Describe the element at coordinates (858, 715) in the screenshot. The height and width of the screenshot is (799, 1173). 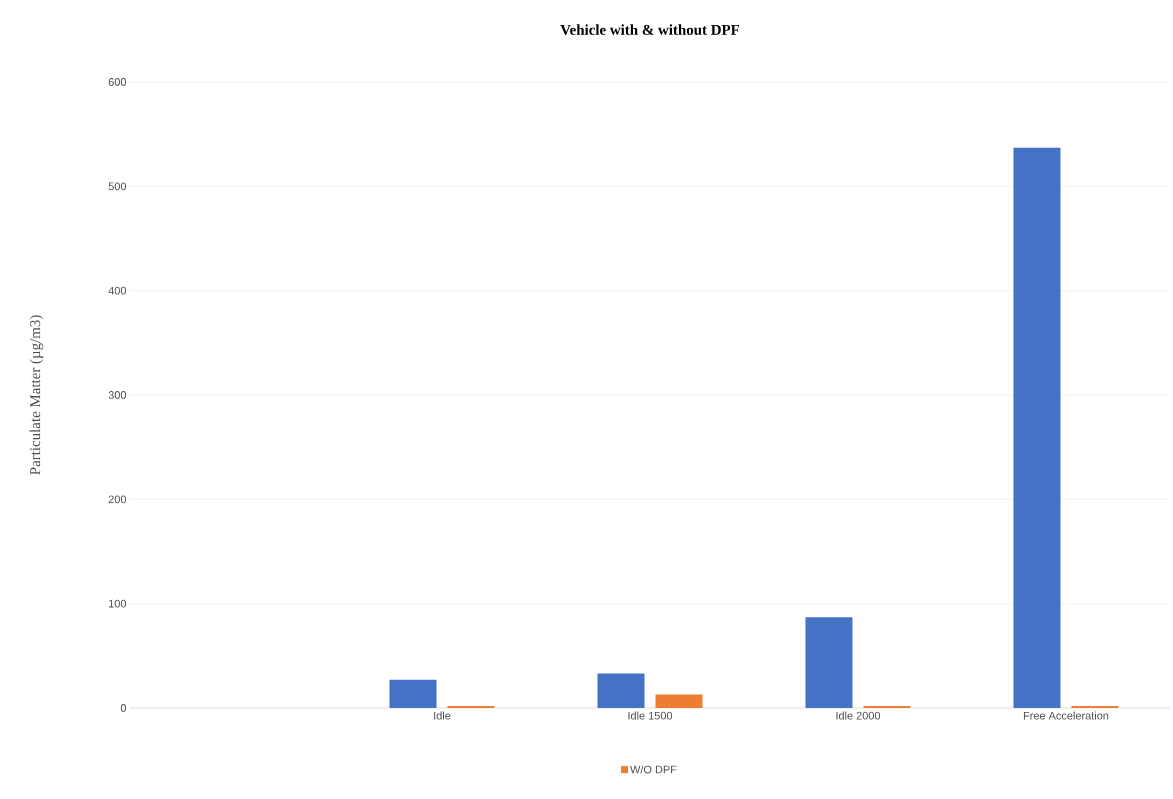
I see `x-tick-label: Idle 2000` at that location.